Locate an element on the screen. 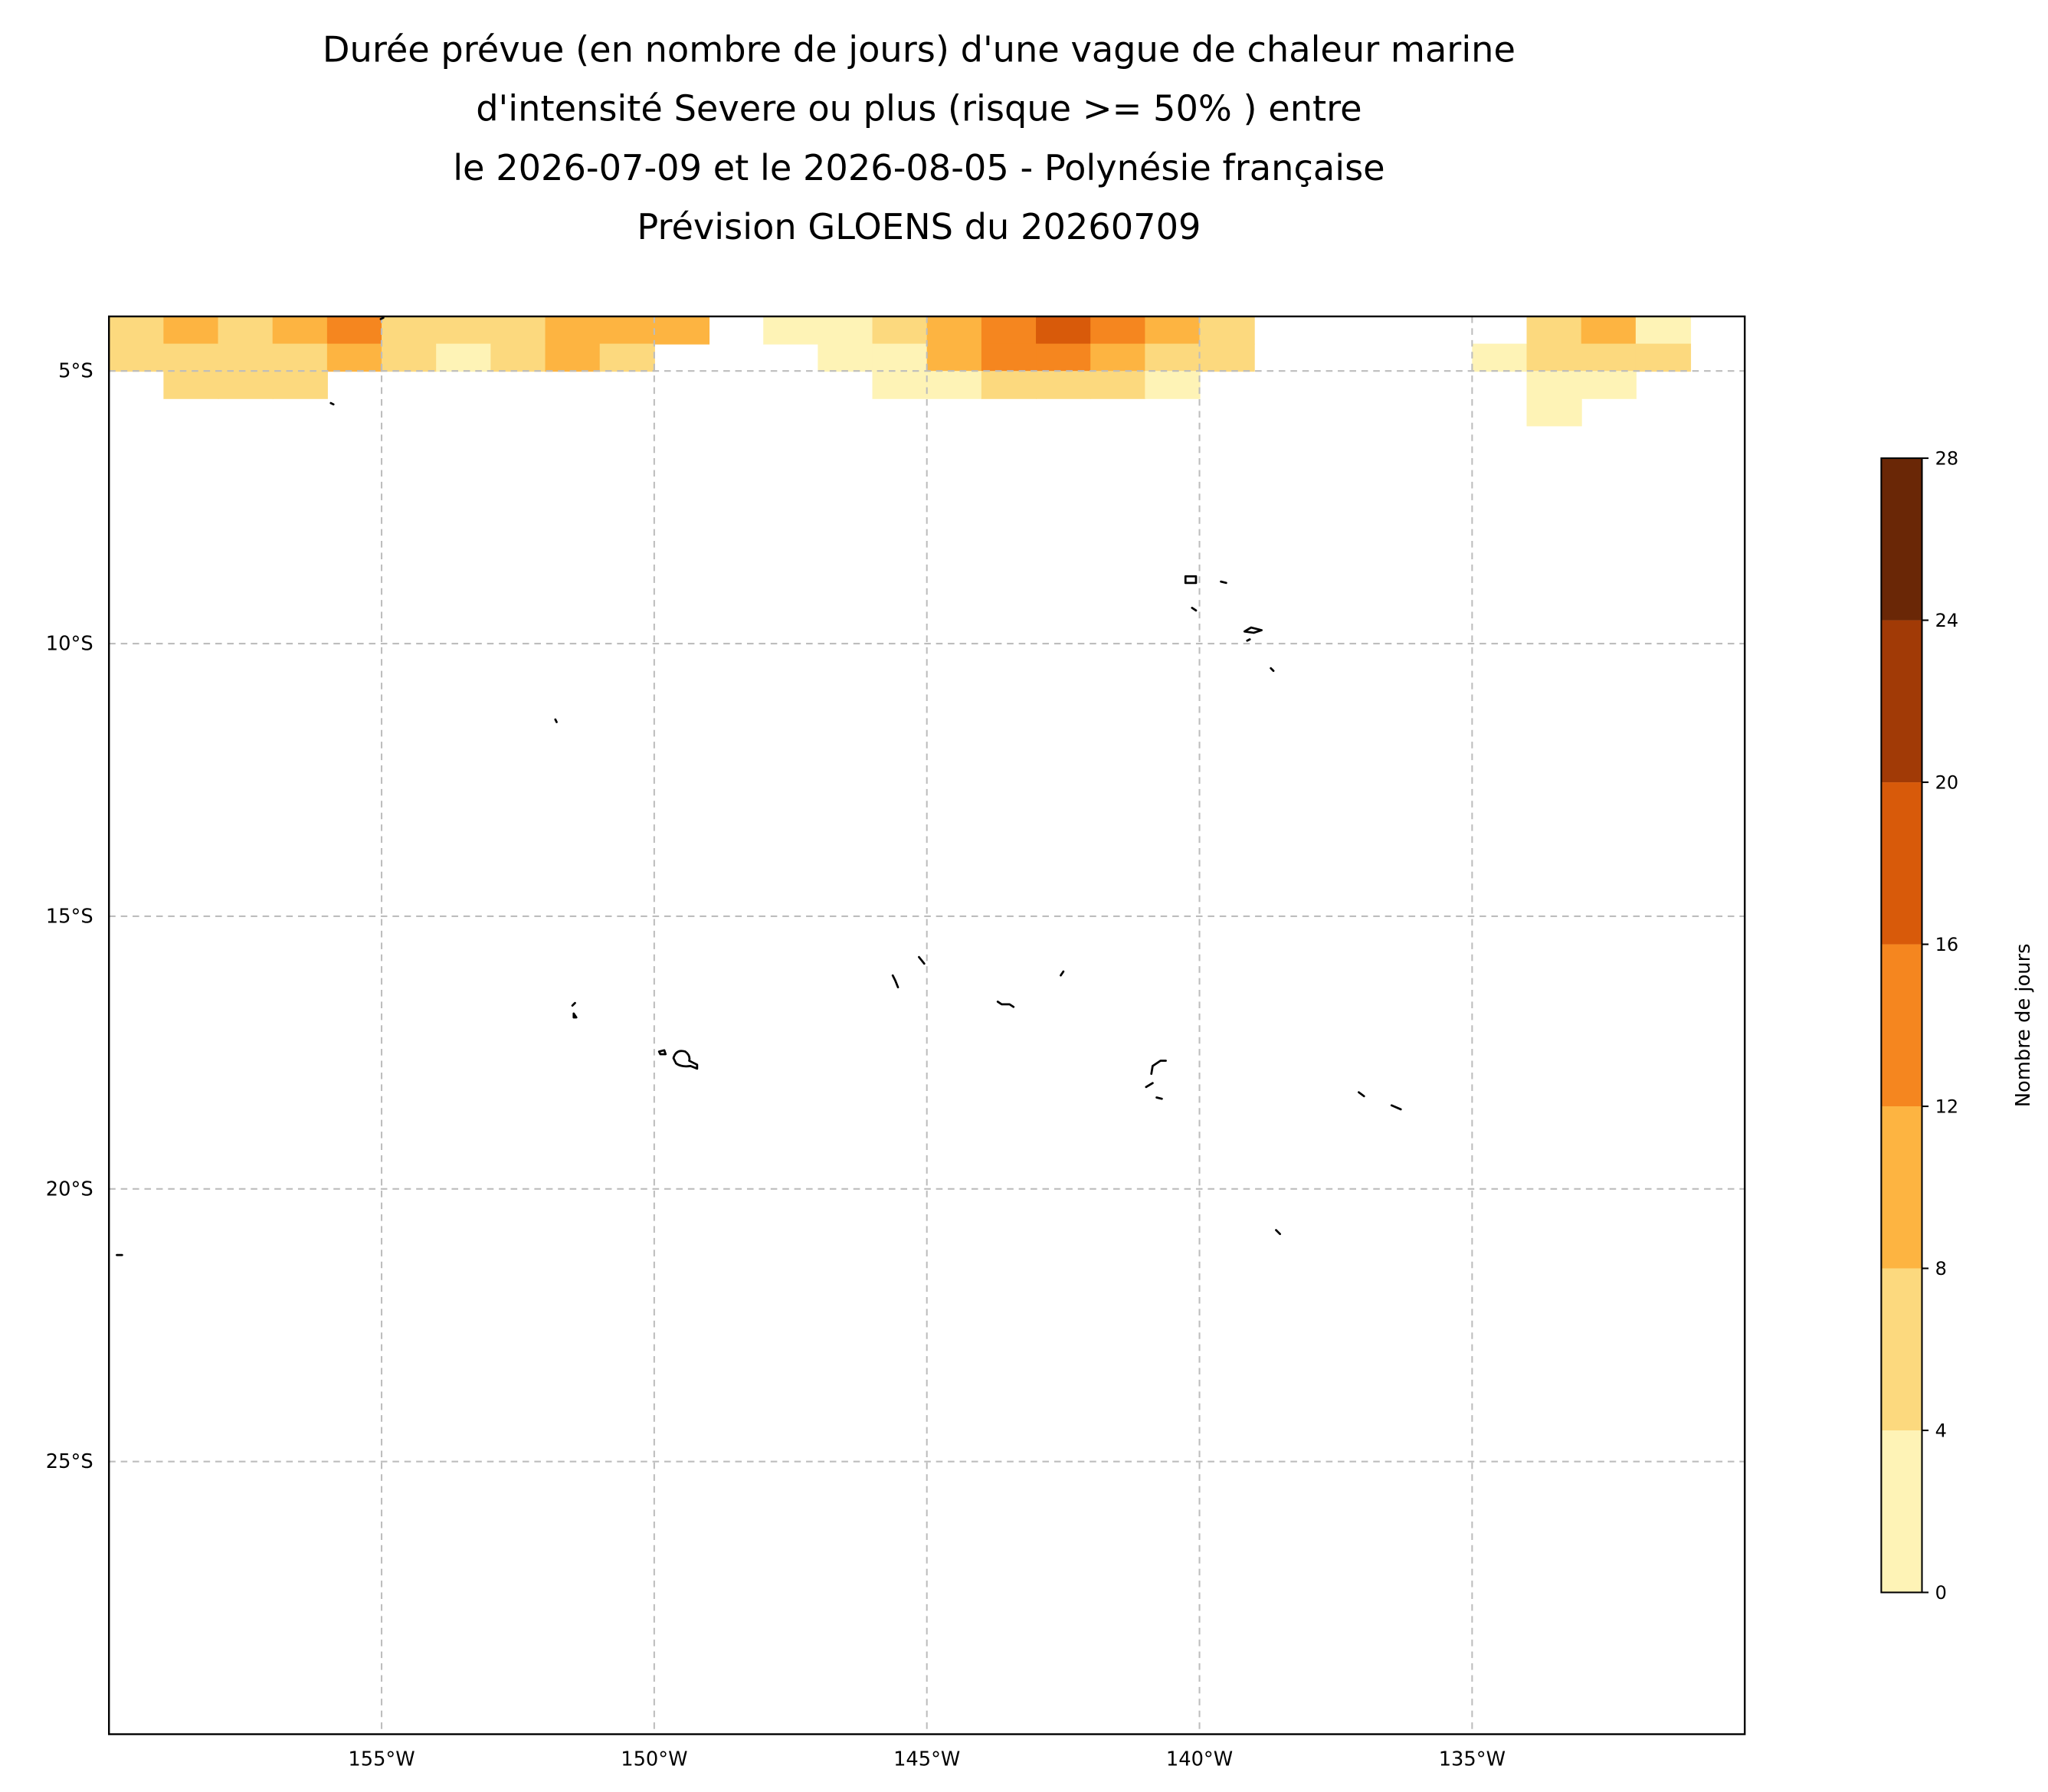  colorbar-tick-label: 20 is located at coordinates (1947, 783).